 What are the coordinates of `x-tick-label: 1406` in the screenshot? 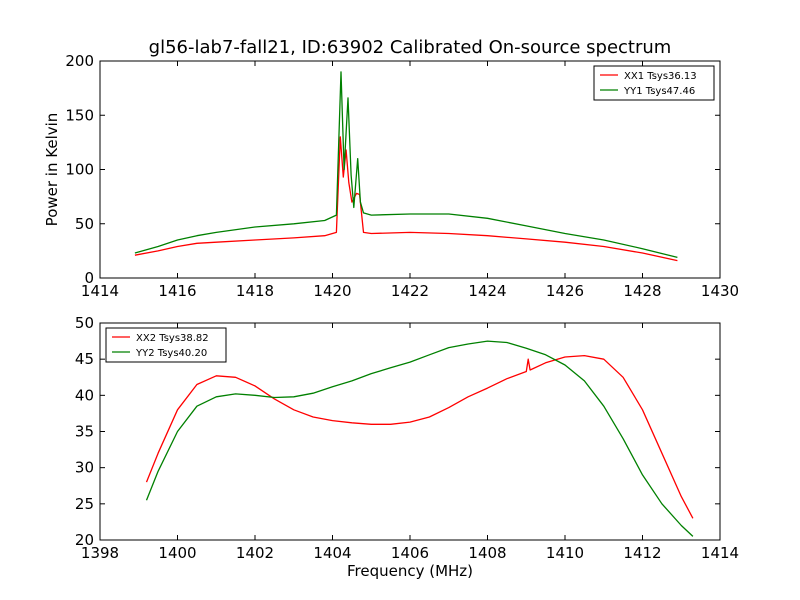 It's located at (410, 553).